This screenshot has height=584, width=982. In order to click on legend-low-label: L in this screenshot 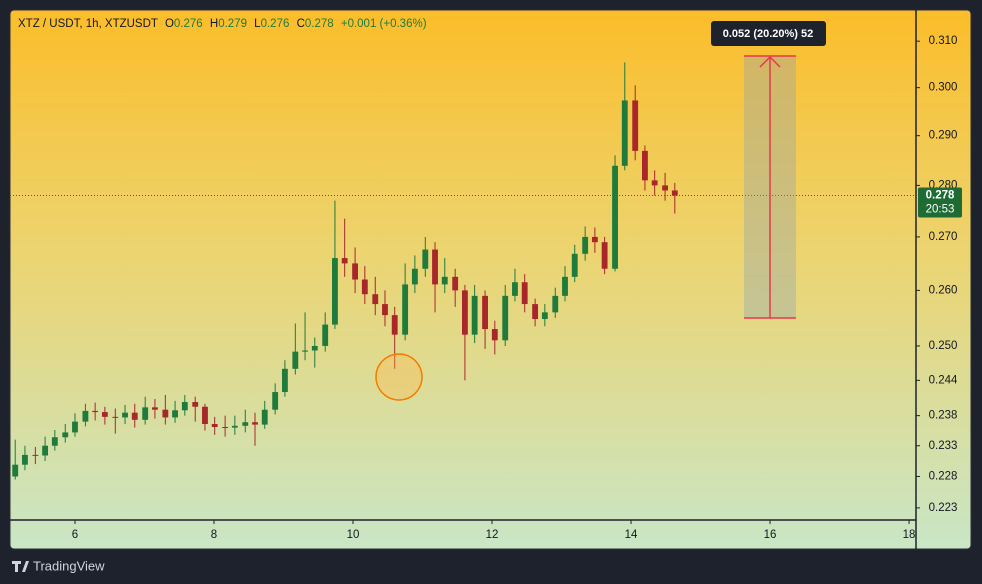, I will do `click(257, 24)`.